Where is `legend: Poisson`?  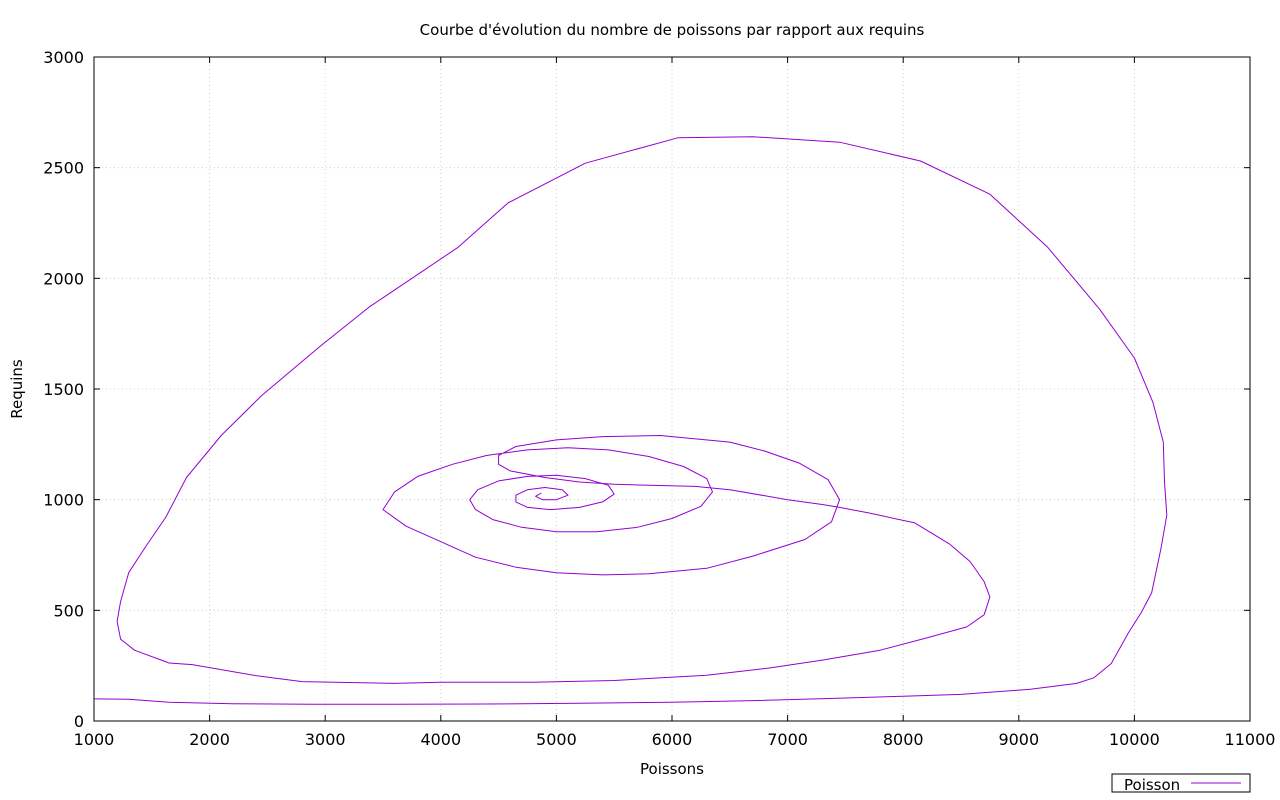
legend: Poisson is located at coordinates (1181, 783).